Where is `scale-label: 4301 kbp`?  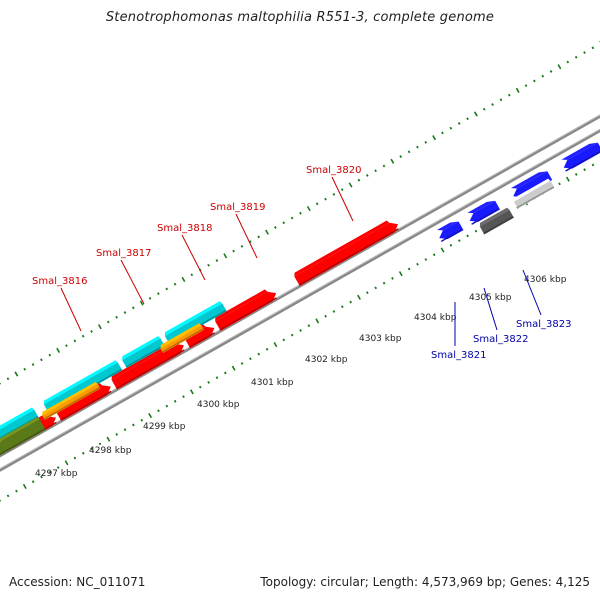 scale-label: 4301 kbp is located at coordinates (272, 383).